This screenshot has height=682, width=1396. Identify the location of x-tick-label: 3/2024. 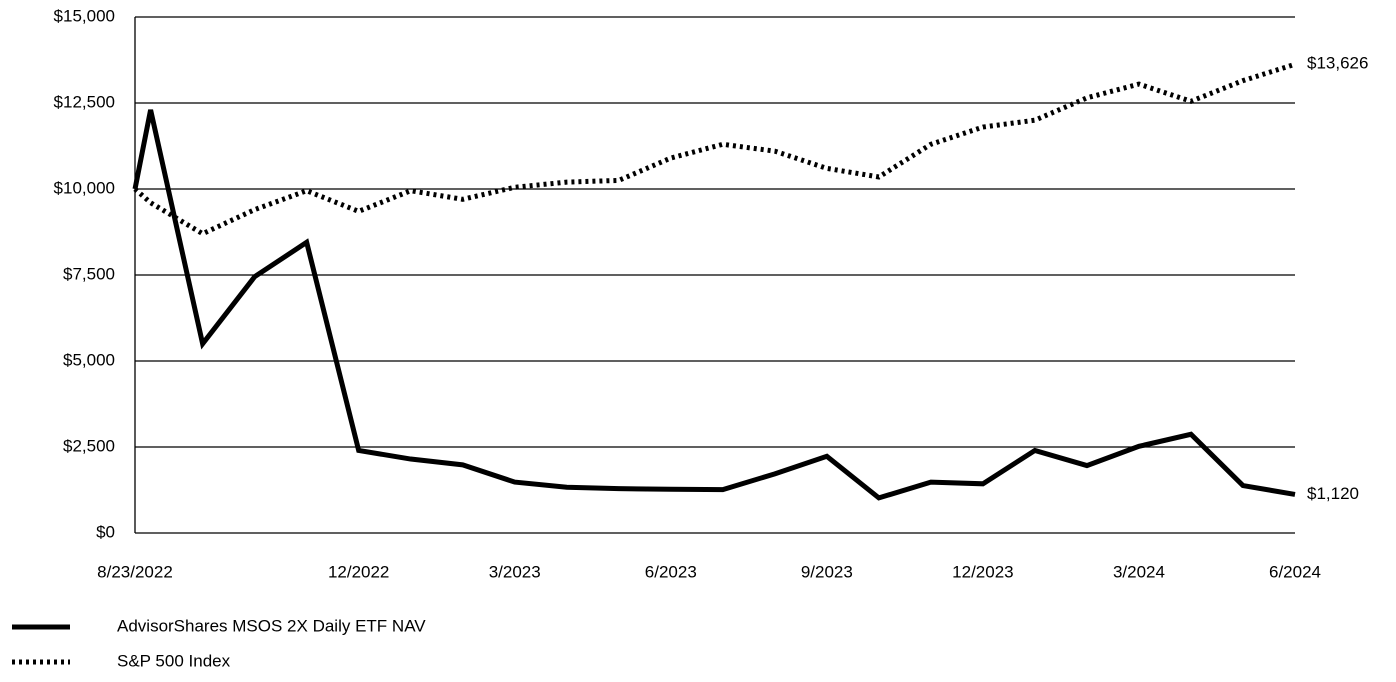
(1139, 571).